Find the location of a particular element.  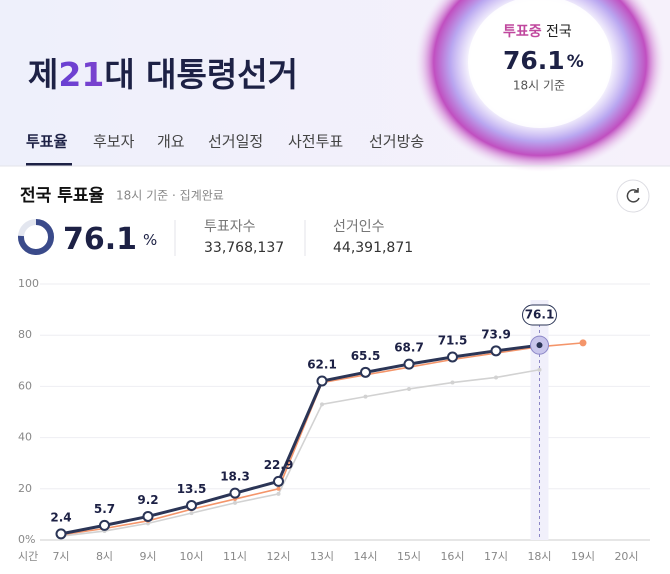

value-label: 2.4 is located at coordinates (60, 517).